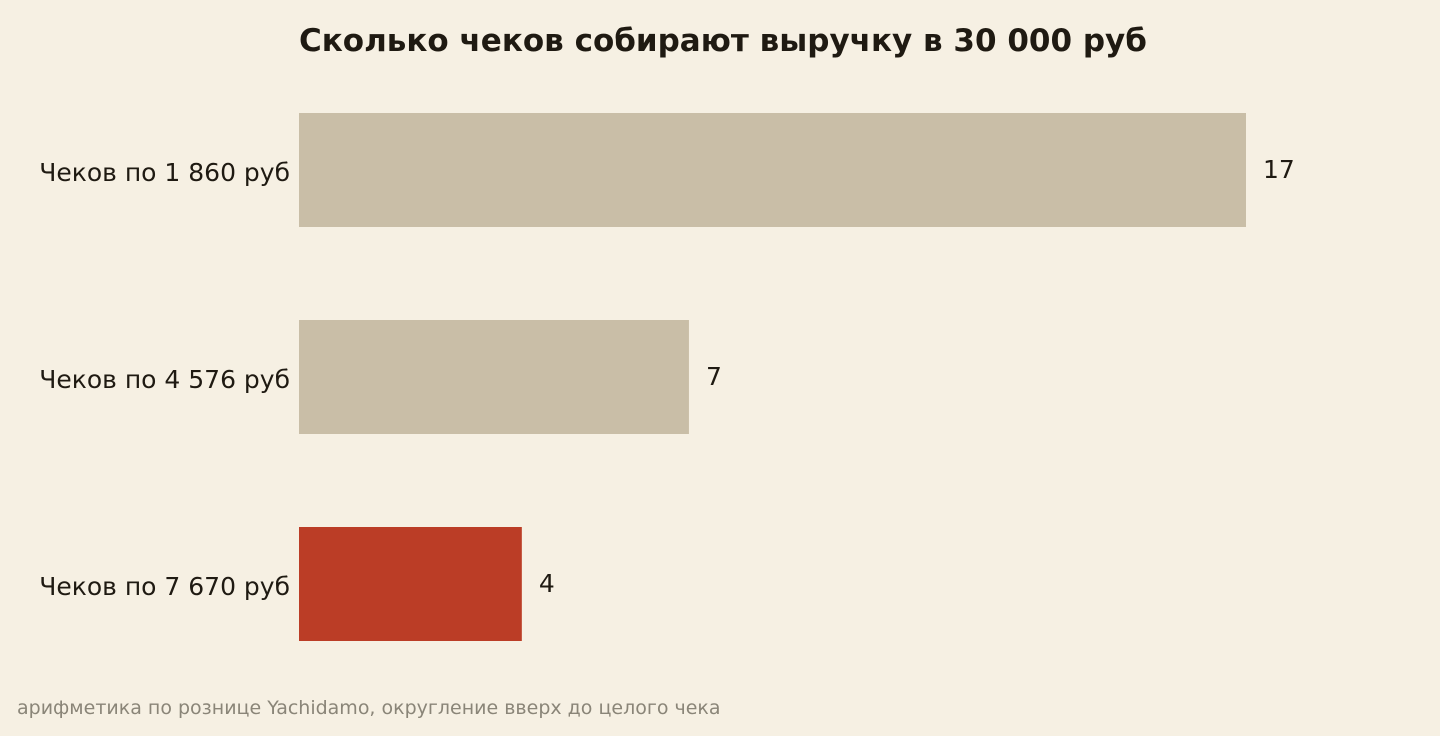 Image resolution: width=1440 pixels, height=736 pixels. What do you see at coordinates (164, 379) in the screenshot?
I see `category-label-2: Чеков по 4 576 руб` at bounding box center [164, 379].